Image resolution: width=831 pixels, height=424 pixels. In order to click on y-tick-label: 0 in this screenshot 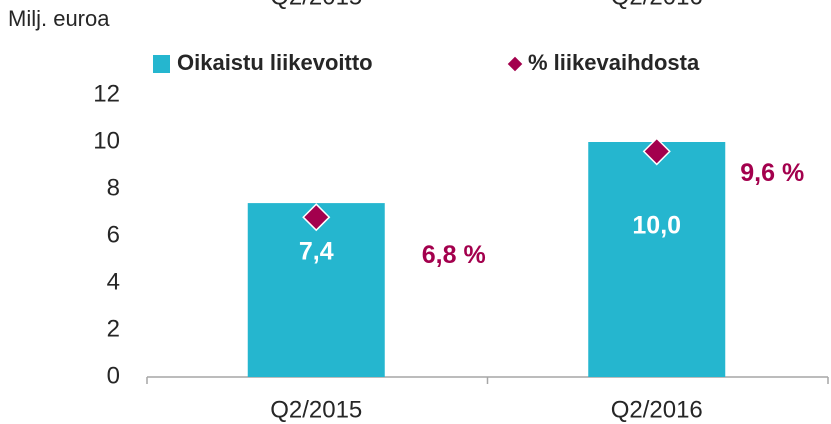, I will do `click(113, 375)`.